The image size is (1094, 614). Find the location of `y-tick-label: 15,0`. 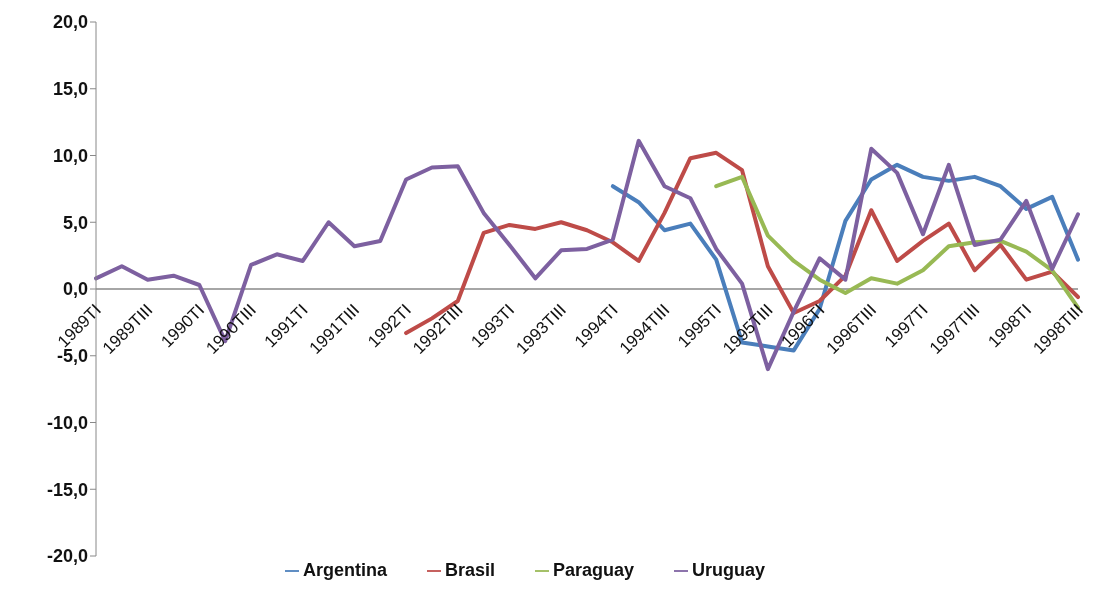

y-tick-label: 15,0 is located at coordinates (70, 89).